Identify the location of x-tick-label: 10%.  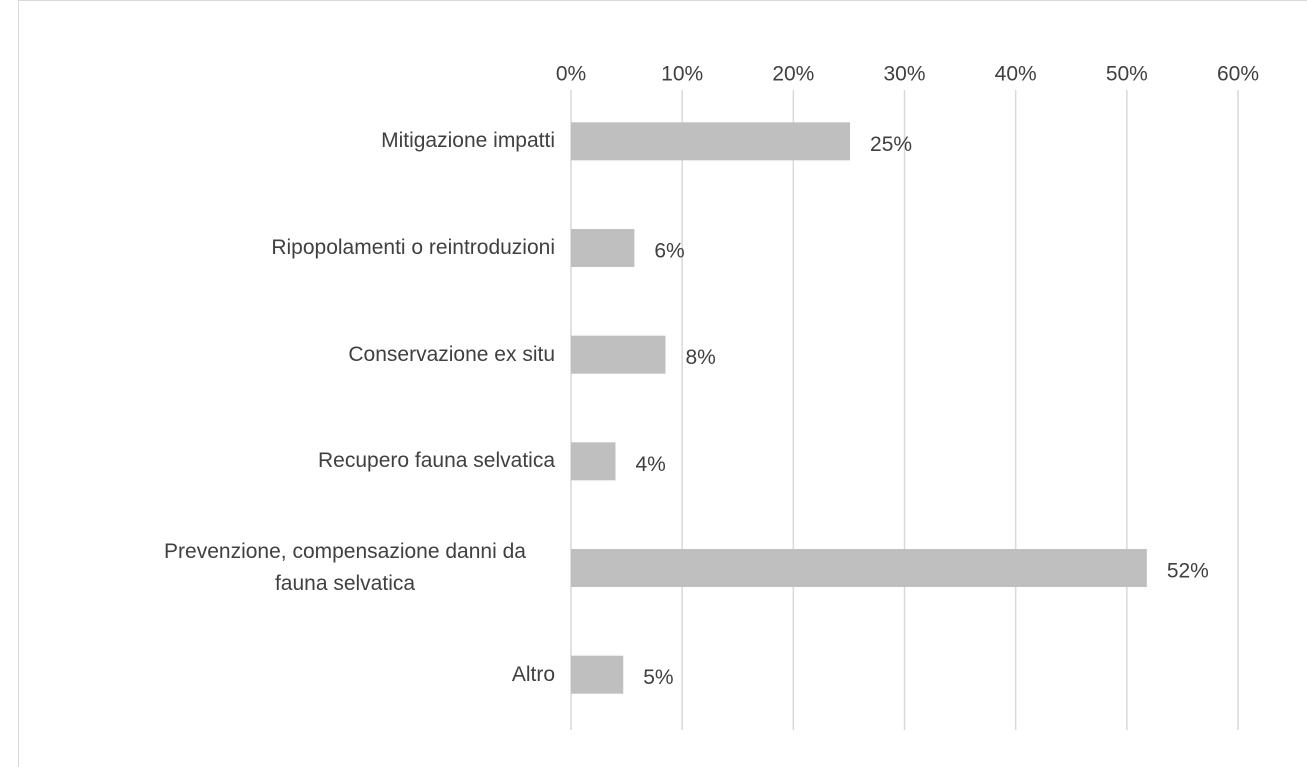
(682, 74).